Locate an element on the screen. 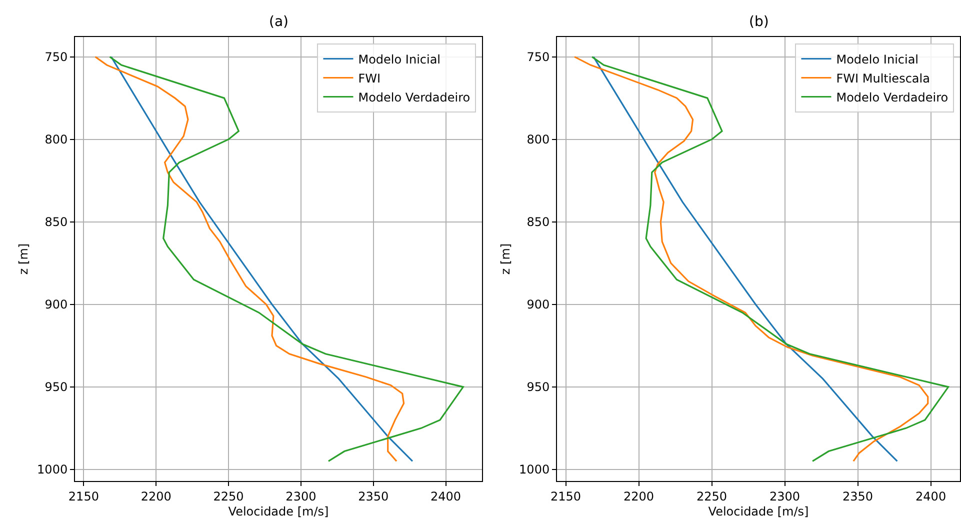  legend-label: FWI is located at coordinates (369, 78).